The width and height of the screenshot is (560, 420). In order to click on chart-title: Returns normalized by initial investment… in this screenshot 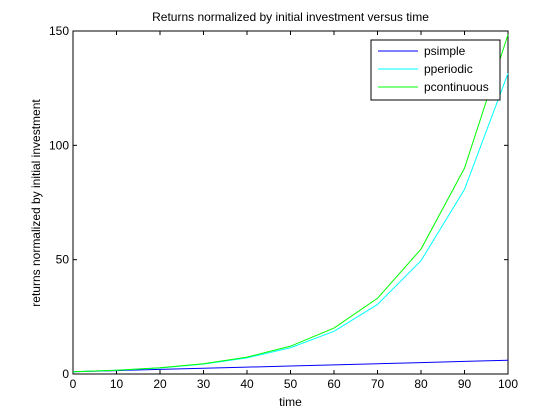, I will do `click(290, 17)`.